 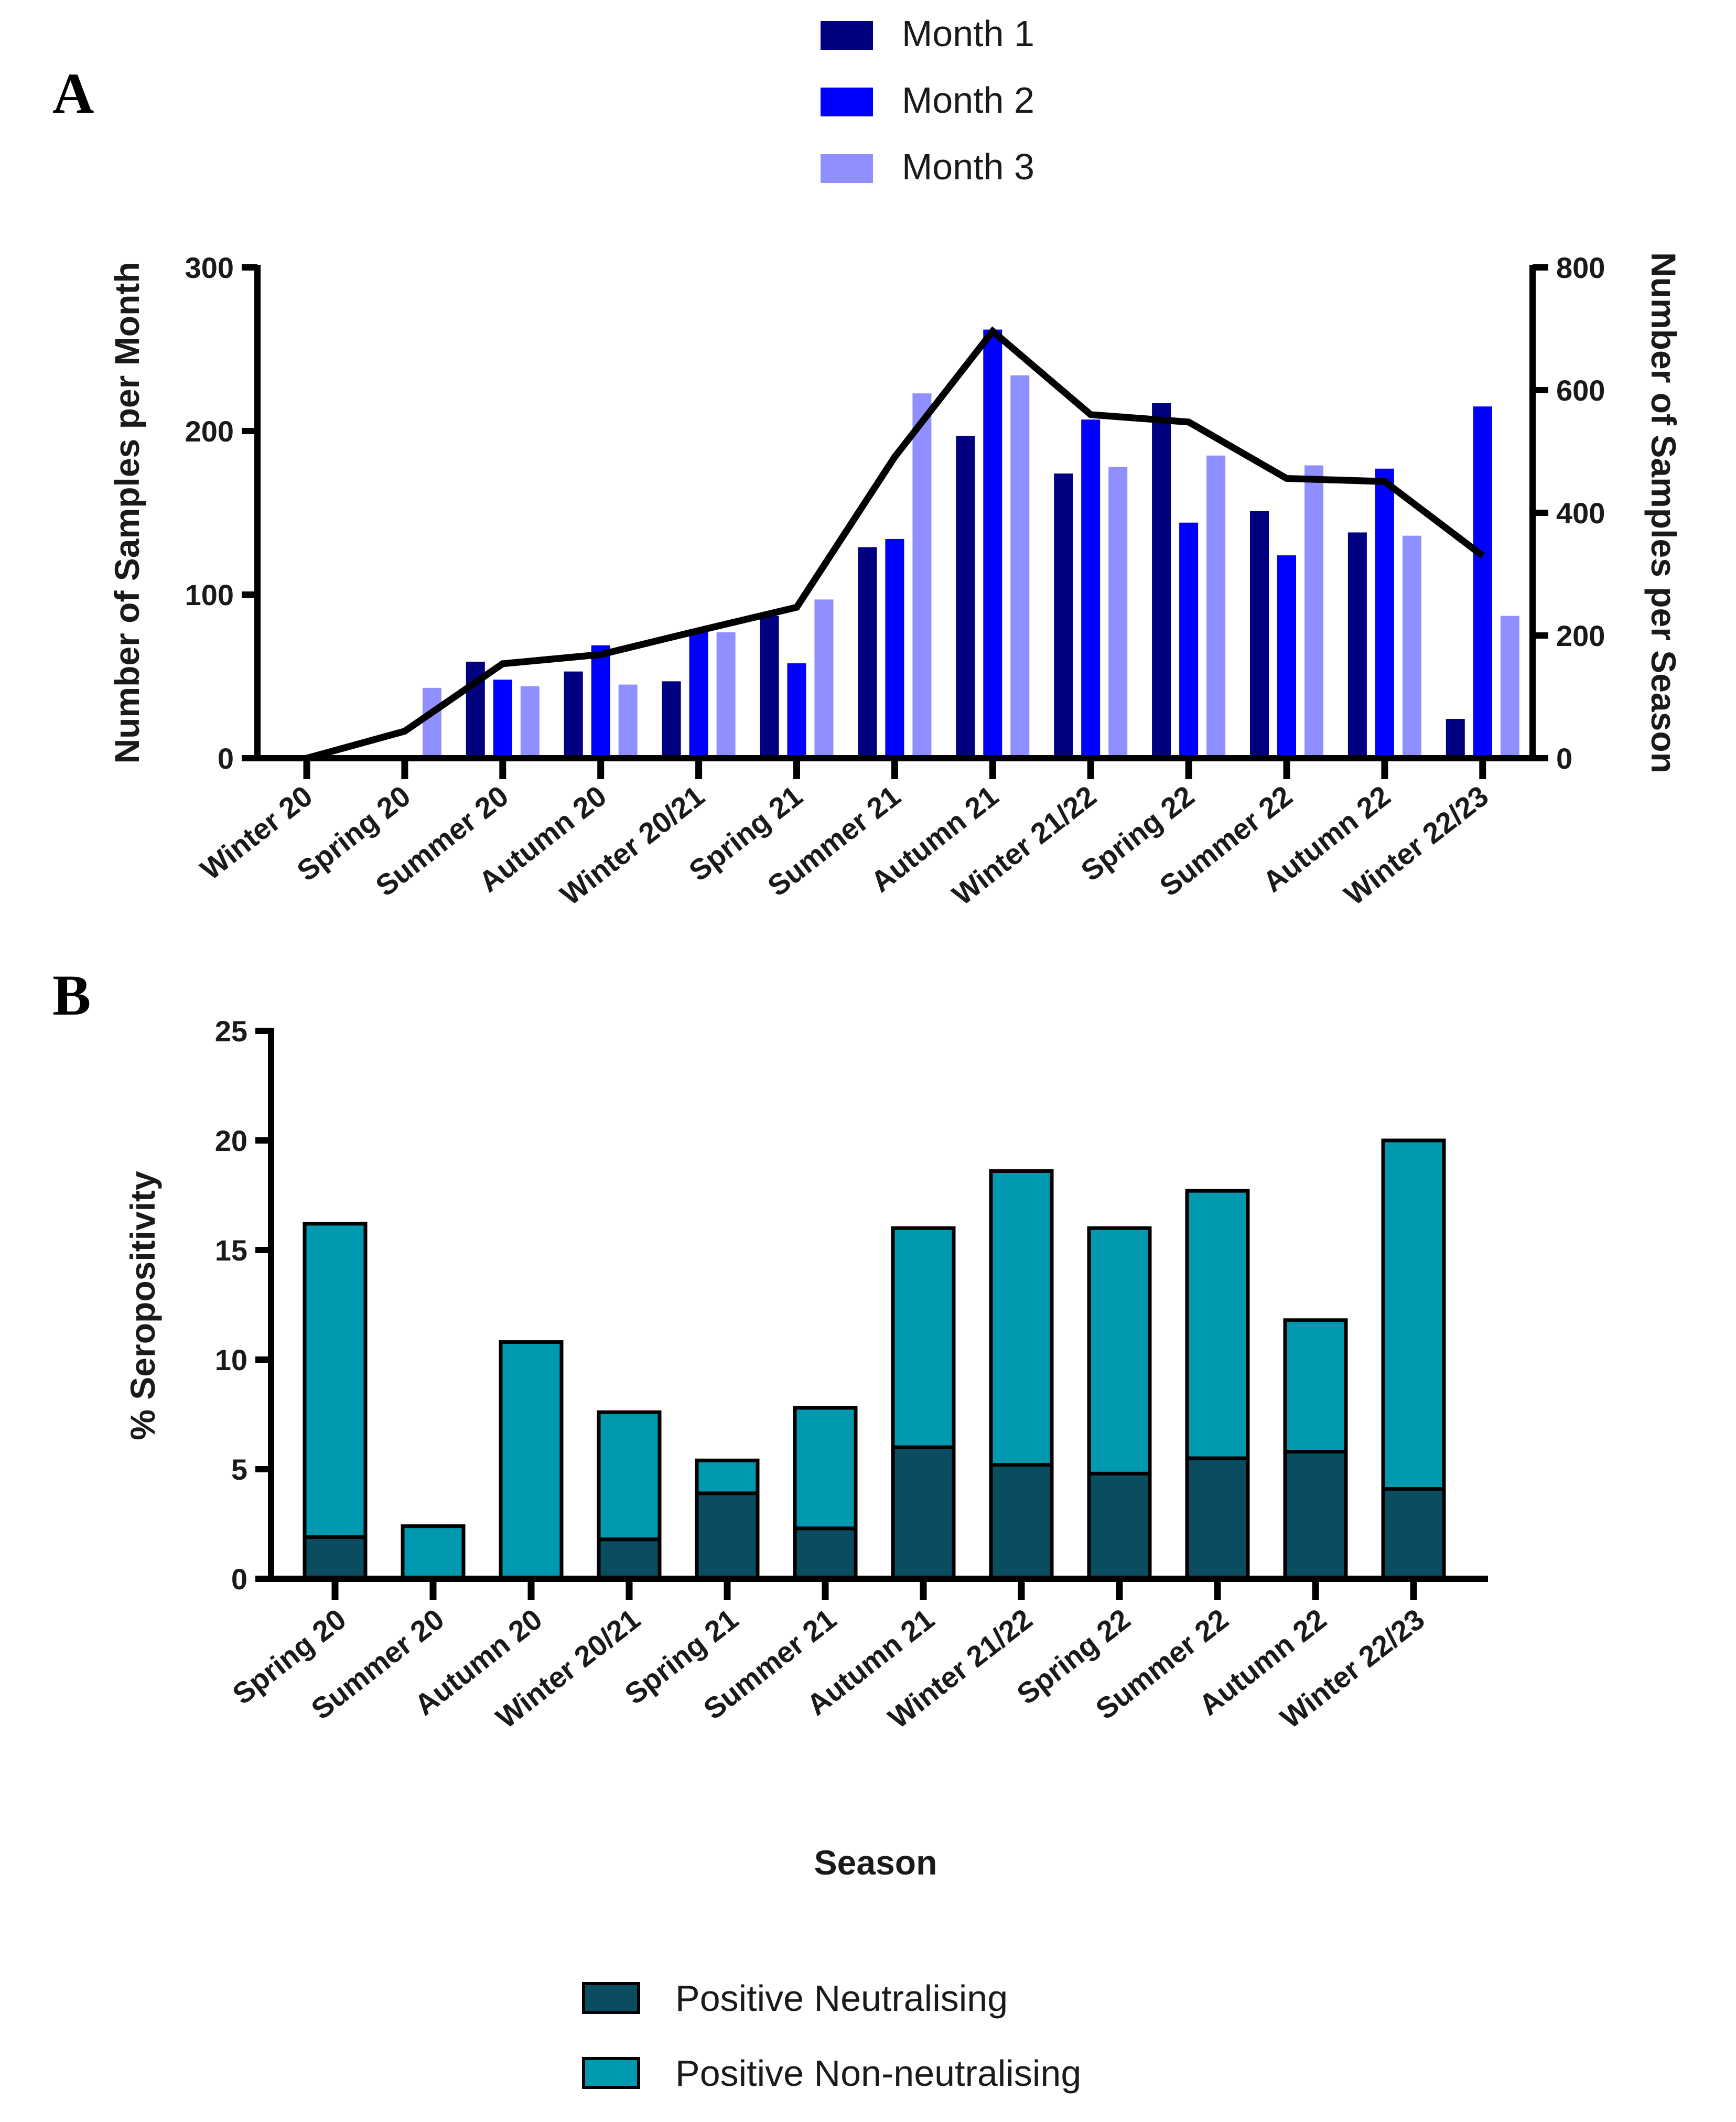 I want to click on y-tick-label-a: 0, so click(x=226, y=759).